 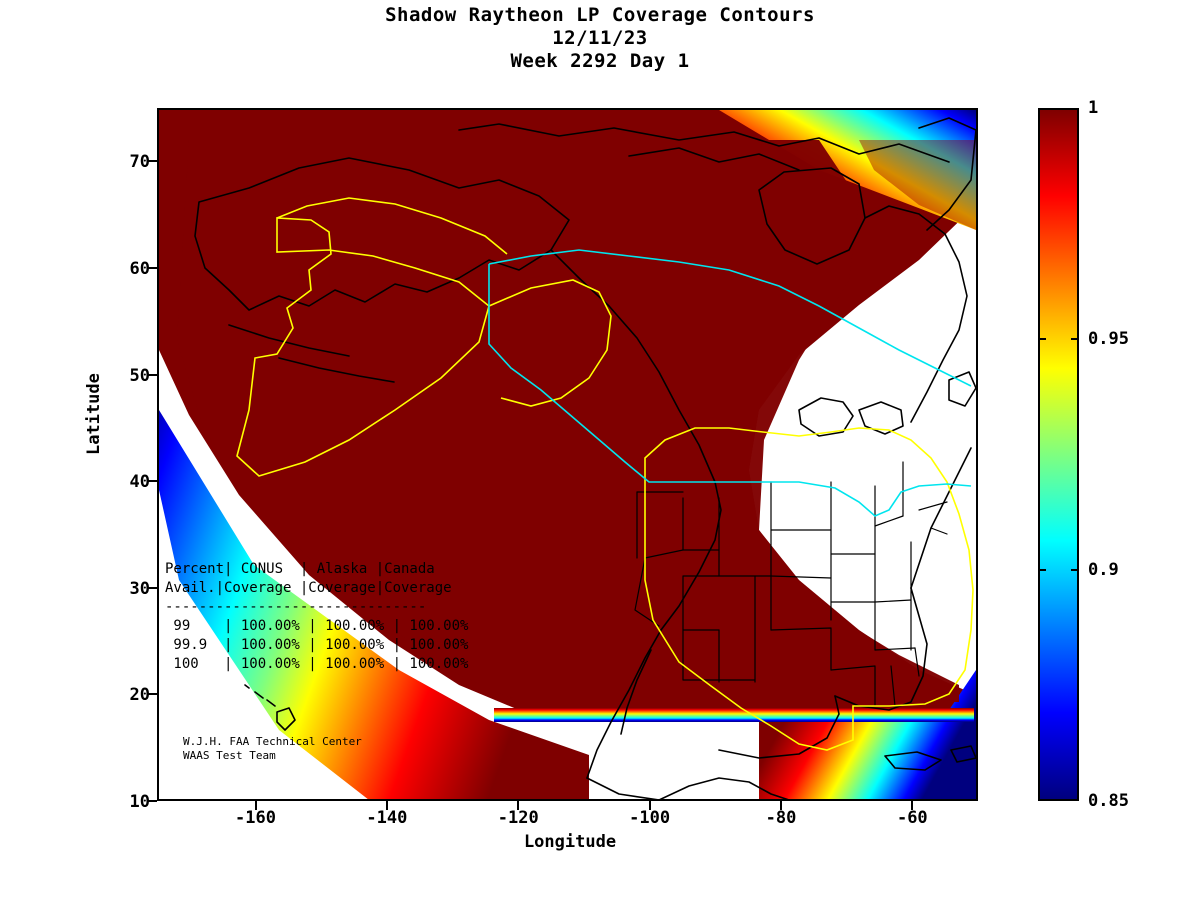 I want to click on stats-rule: -------------------------------, so click(x=296, y=607).